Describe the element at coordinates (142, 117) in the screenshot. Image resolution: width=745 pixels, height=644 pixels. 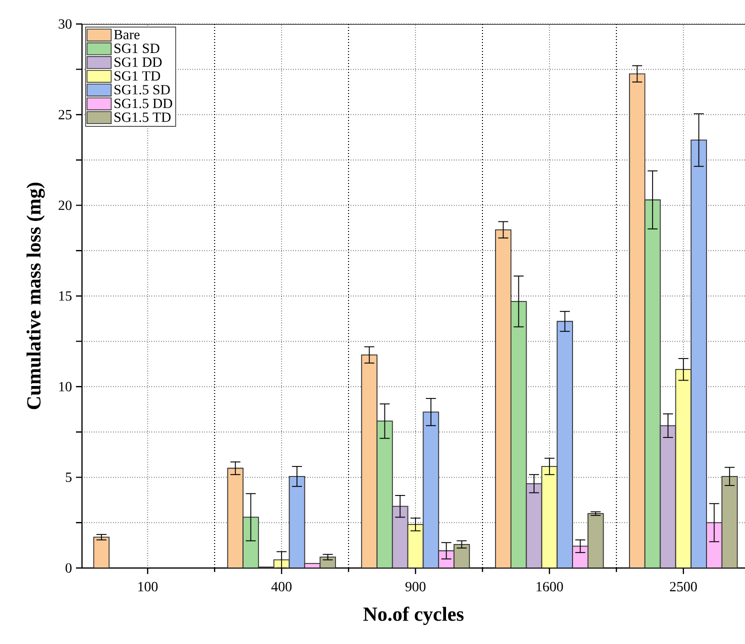
I see `legend-label: SG1.5 TD` at that location.